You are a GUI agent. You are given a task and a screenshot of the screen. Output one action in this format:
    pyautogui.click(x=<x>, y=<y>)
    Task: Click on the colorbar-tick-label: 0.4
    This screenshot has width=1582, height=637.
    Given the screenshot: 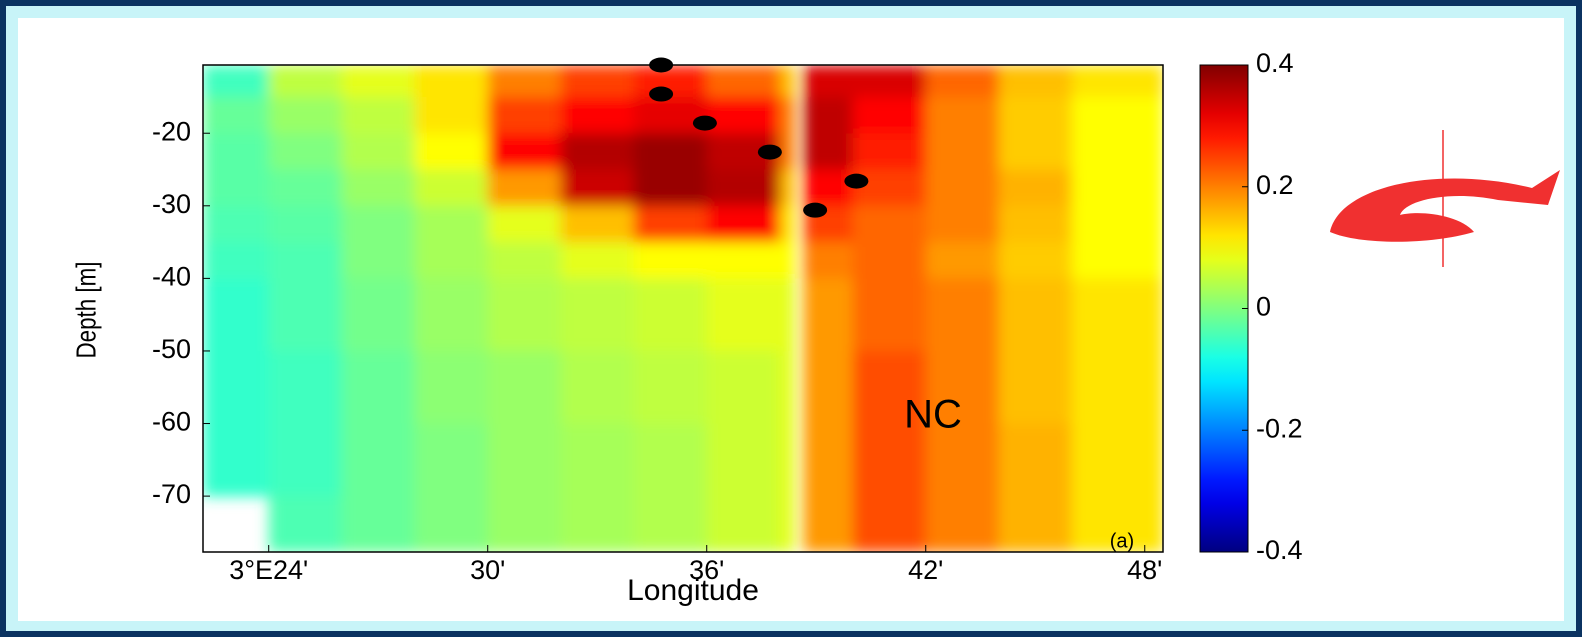 What is the action you would take?
    pyautogui.click(x=1275, y=63)
    